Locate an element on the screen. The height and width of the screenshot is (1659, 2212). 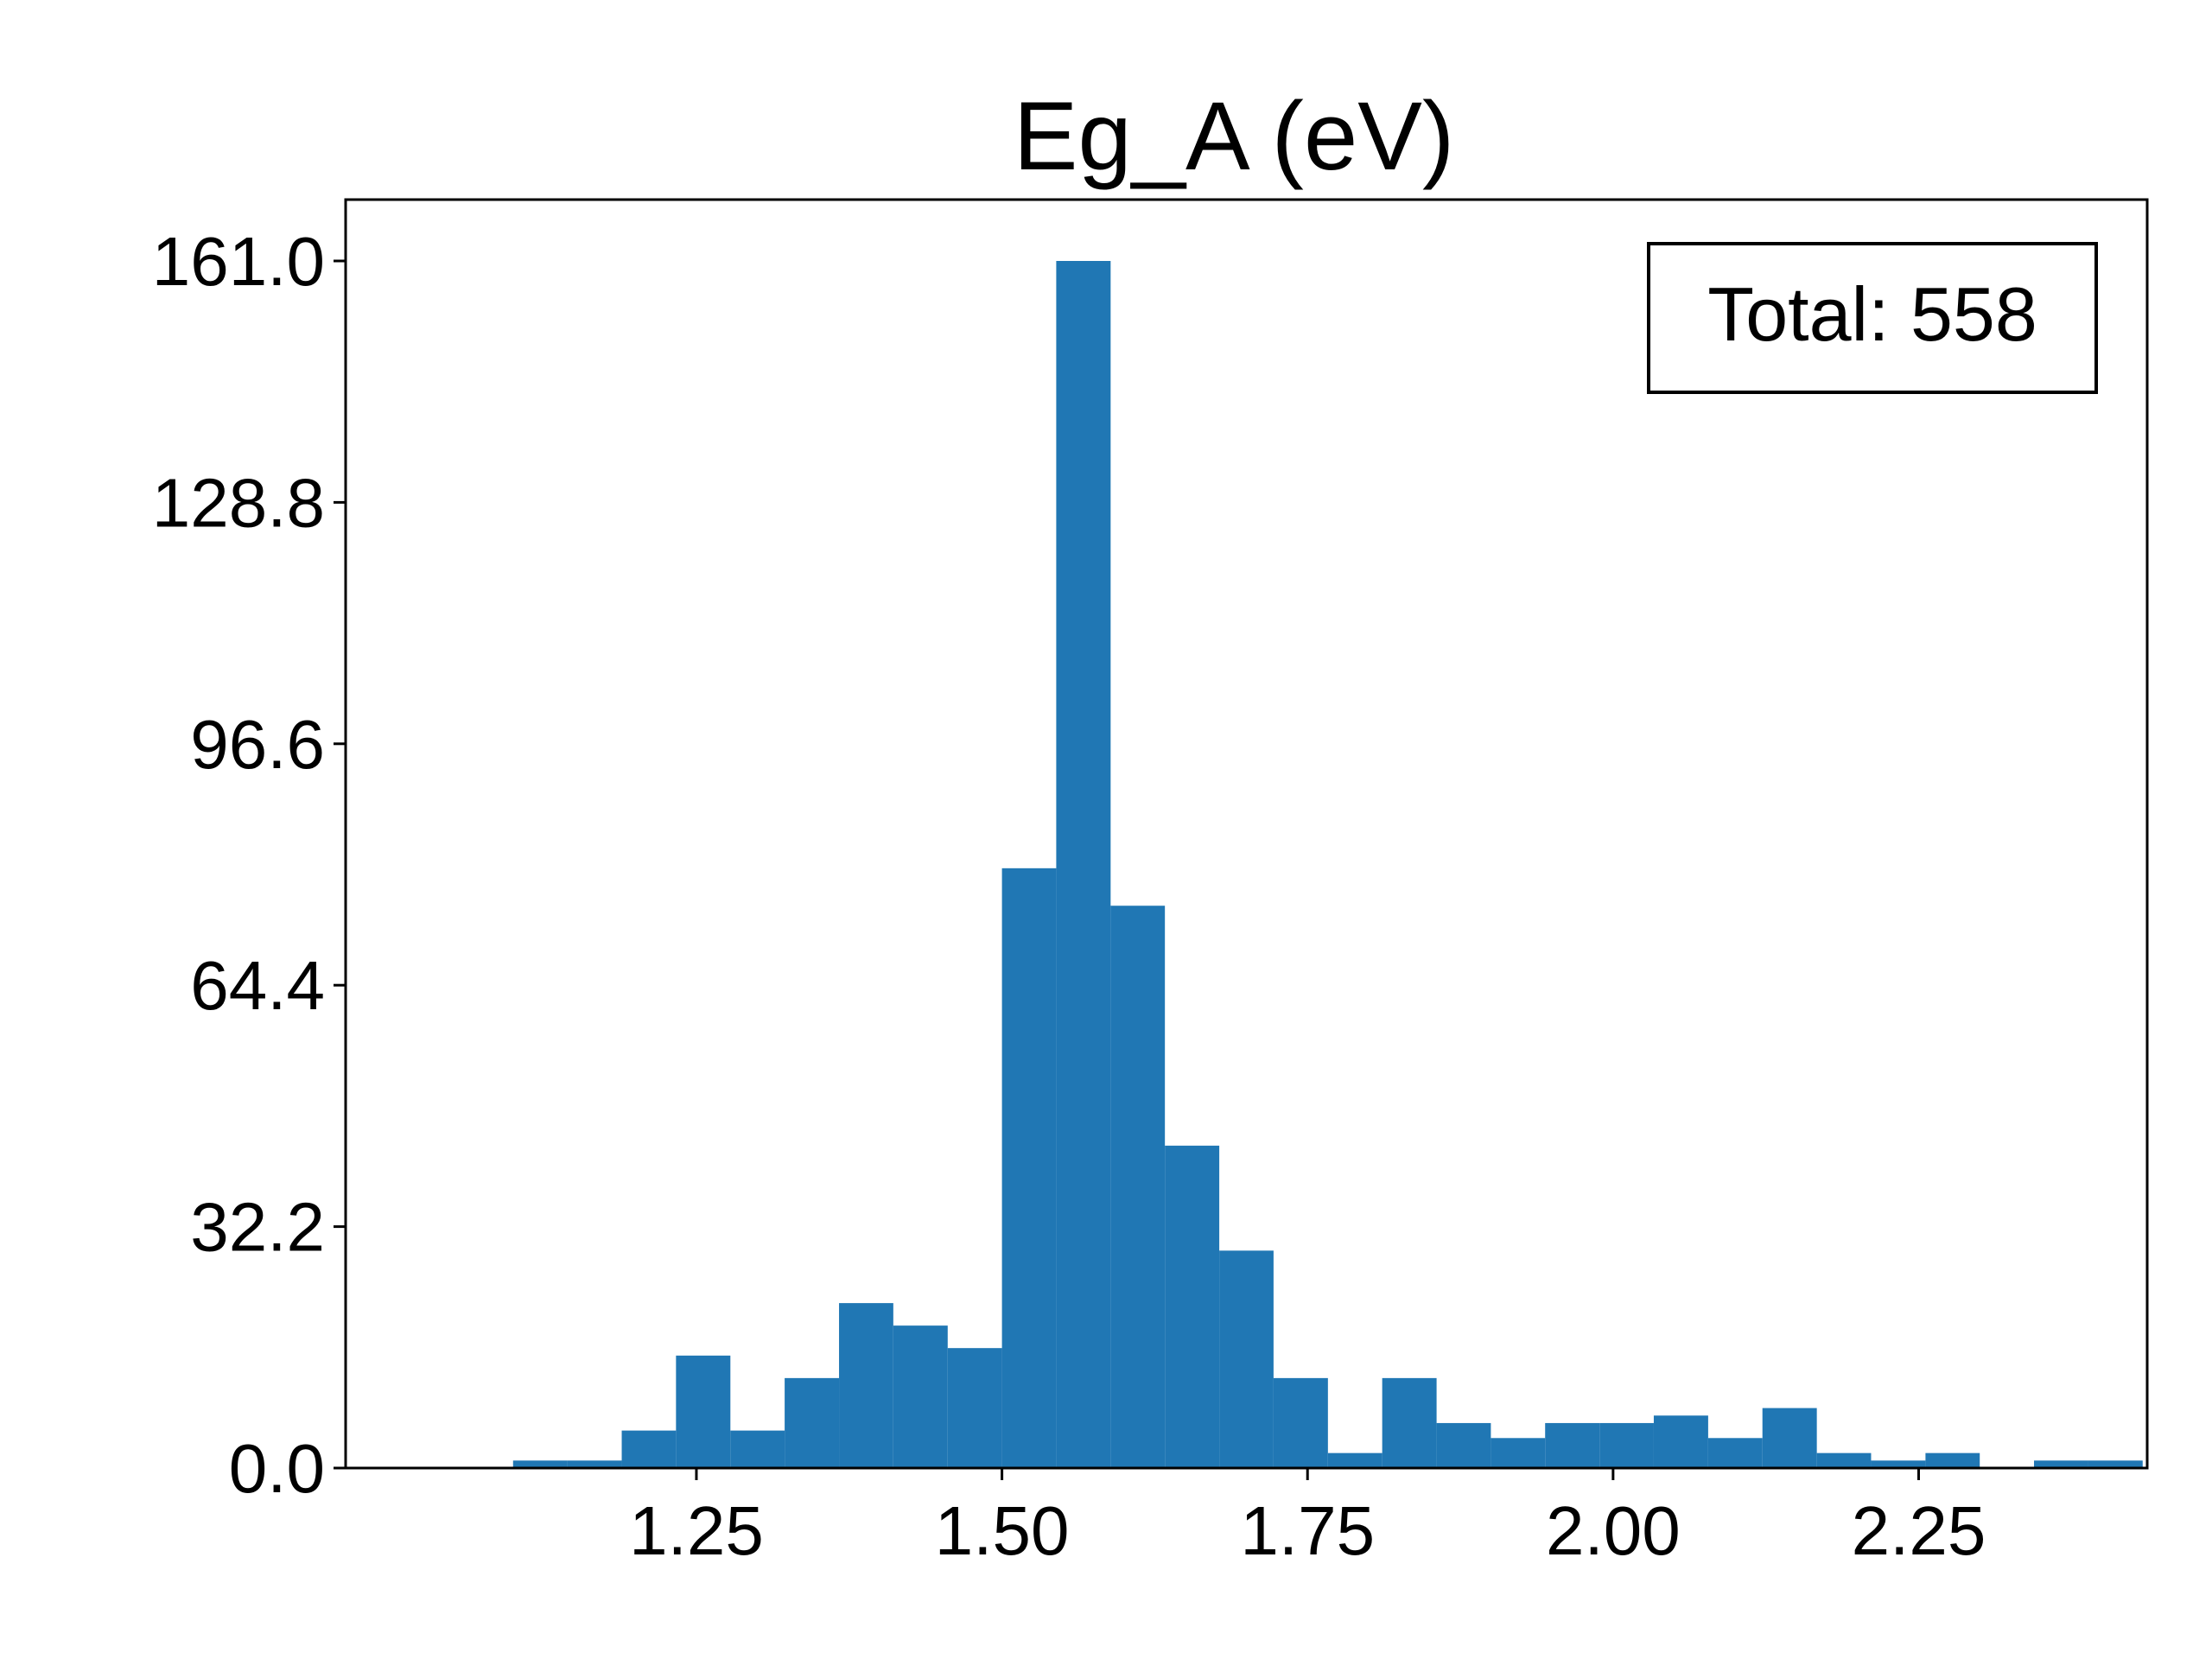
x-tick-label: 2.00 is located at coordinates (1613, 1530).